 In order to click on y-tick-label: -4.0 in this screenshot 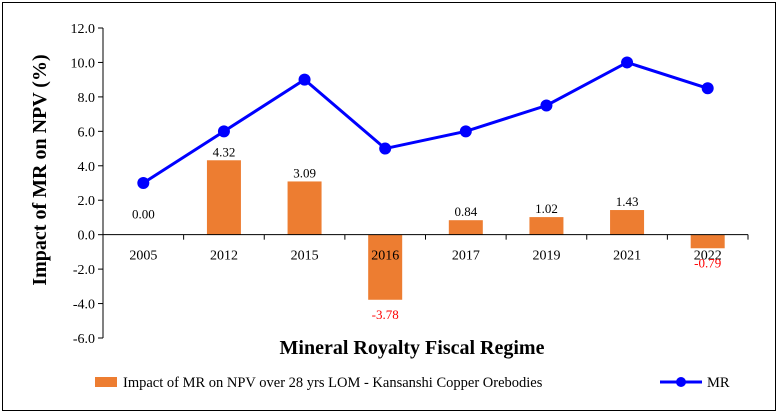, I will do `click(84, 305)`.